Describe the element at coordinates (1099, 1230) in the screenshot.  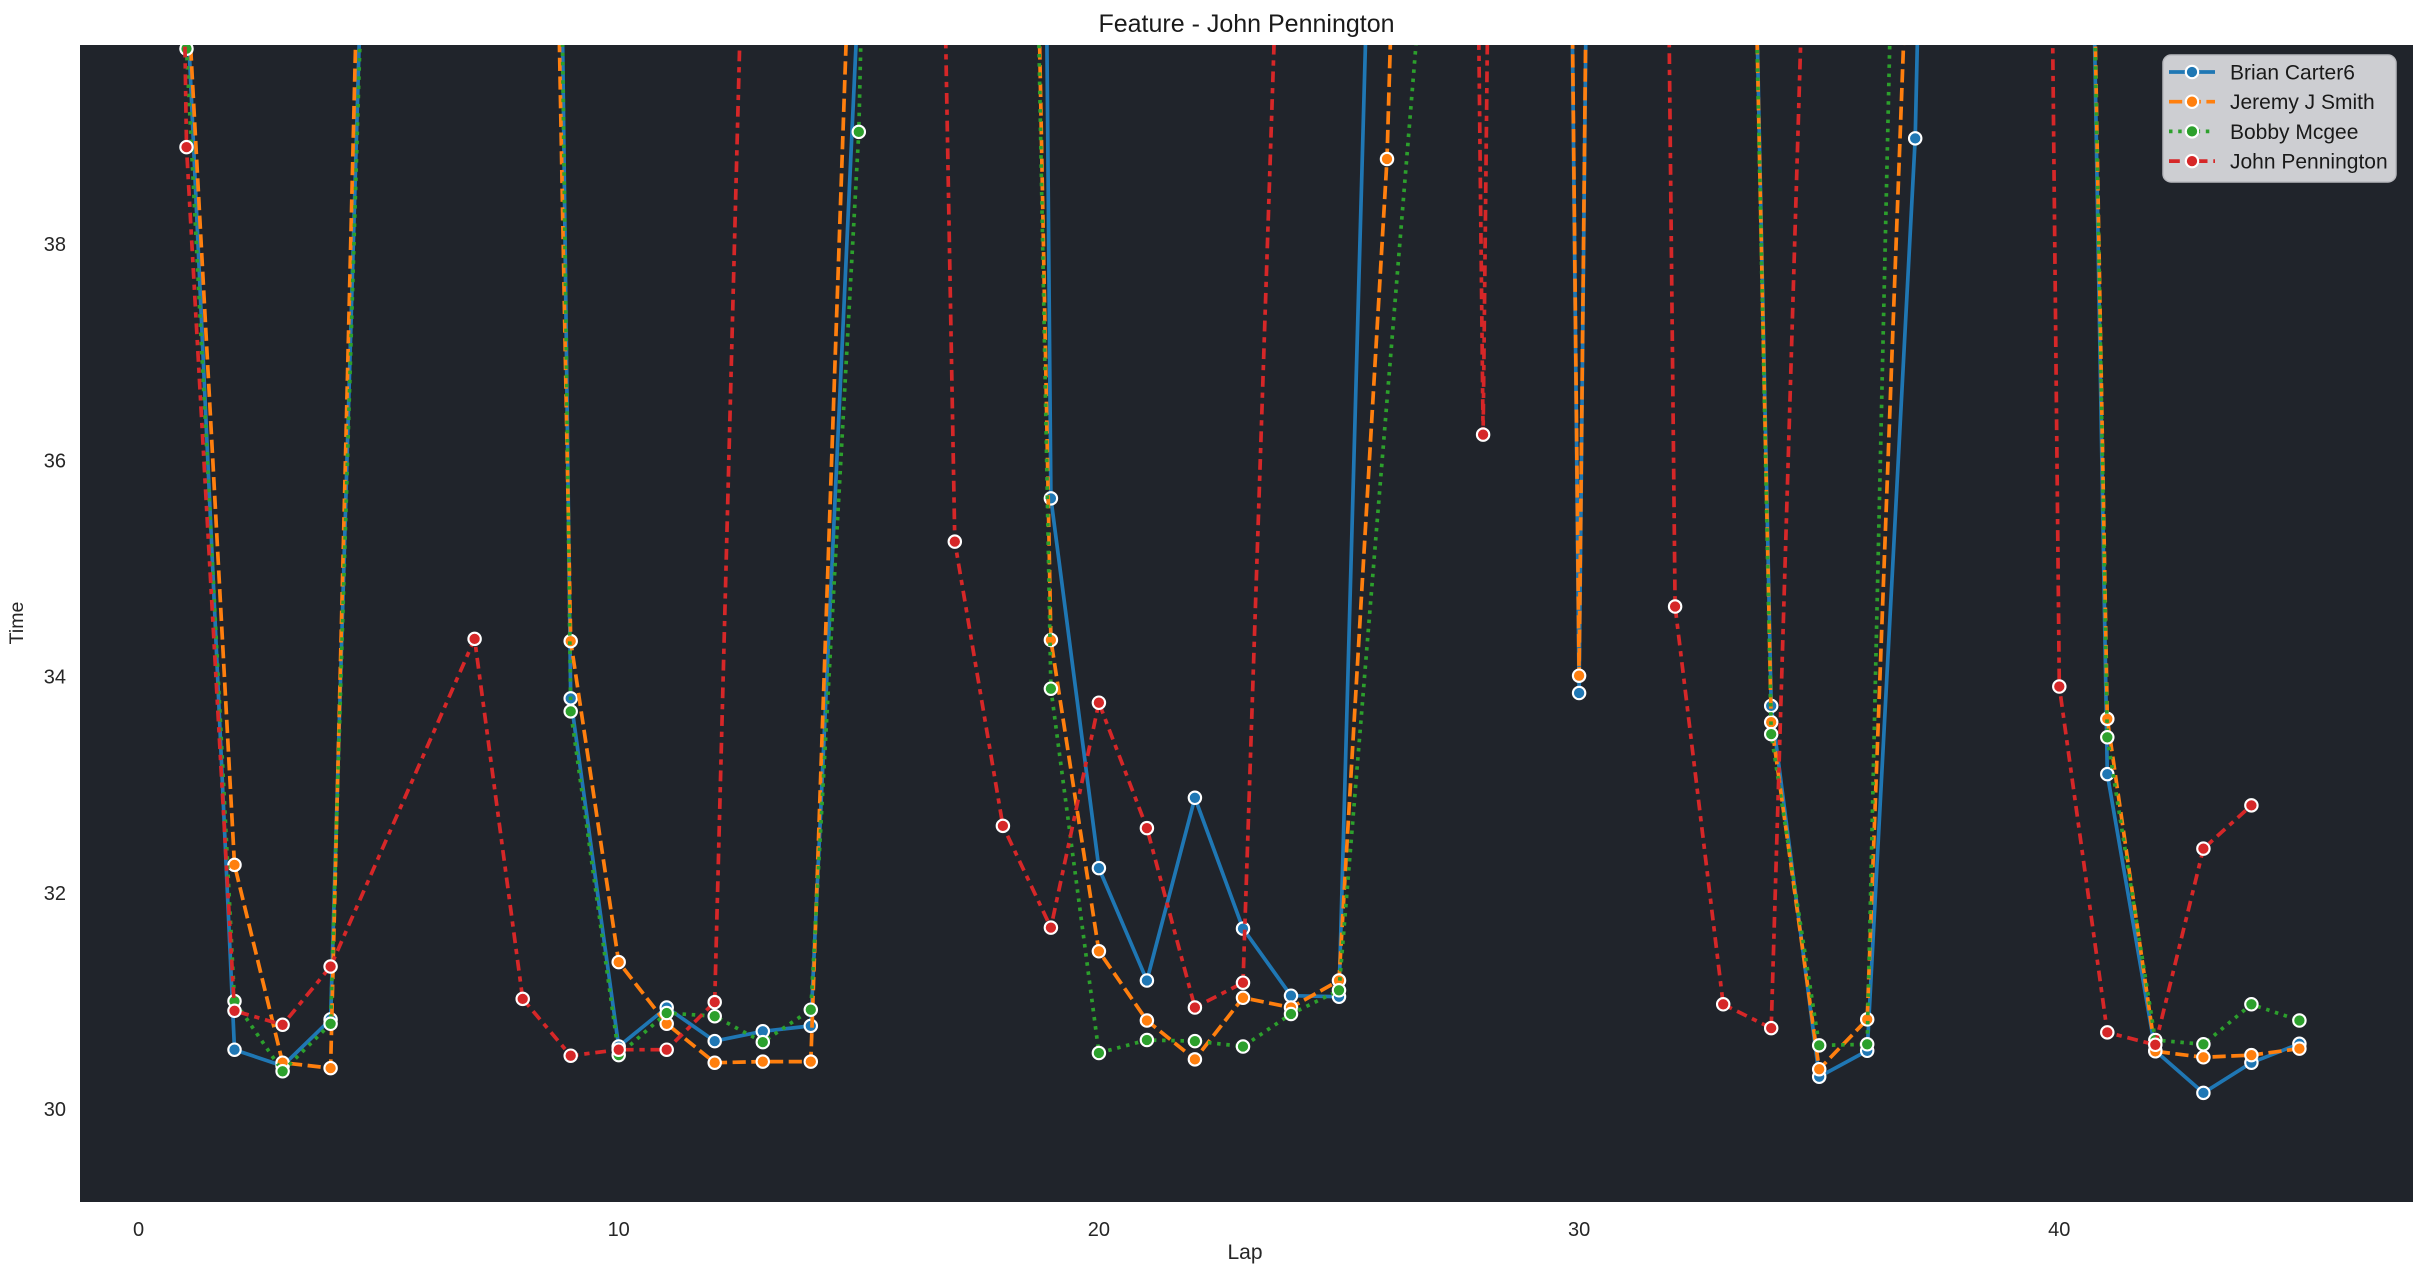
I see `svg-text: 20` at that location.